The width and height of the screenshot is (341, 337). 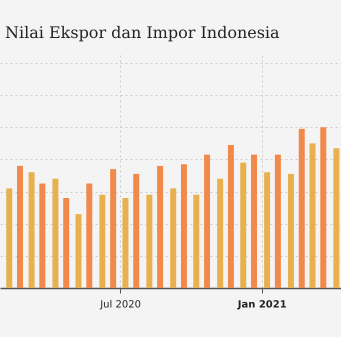 What do you see at coordinates (120, 305) in the screenshot?
I see `x-tick-label: Jul 2020` at bounding box center [120, 305].